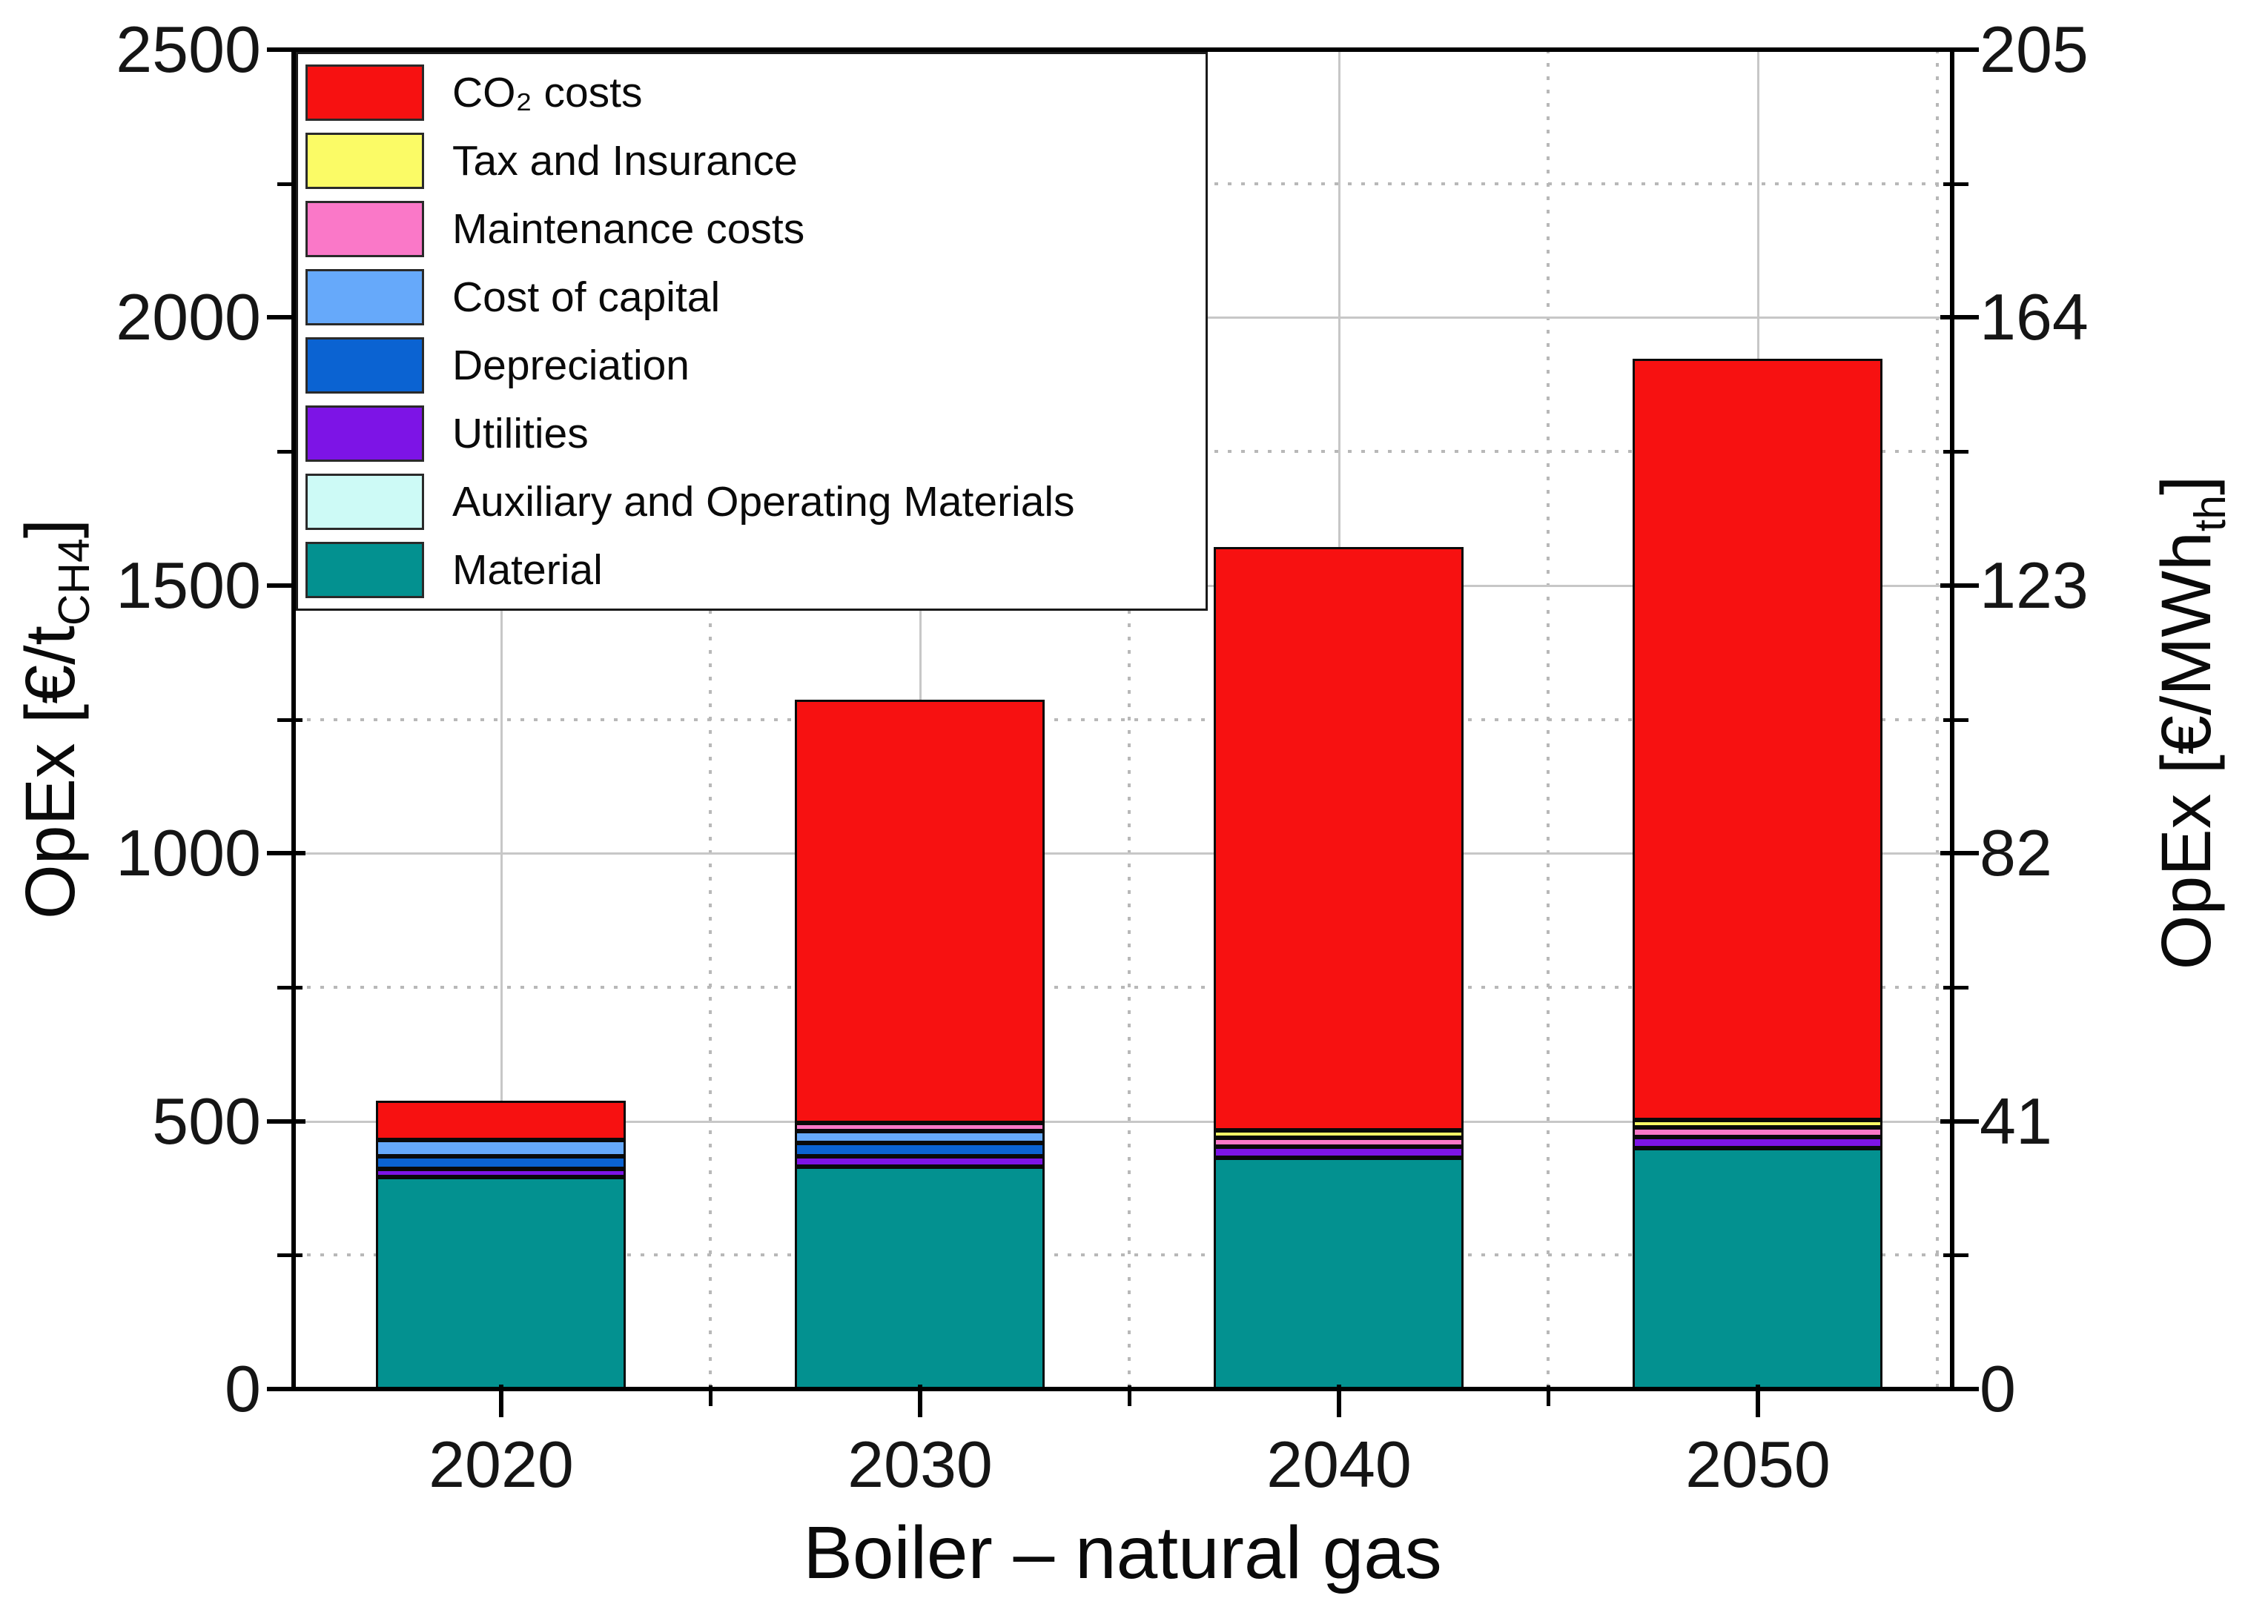 Image resolution: width=2268 pixels, height=1624 pixels. I want to click on right-axis-title: OpEx [€/MWhth], so click(2190, 723).